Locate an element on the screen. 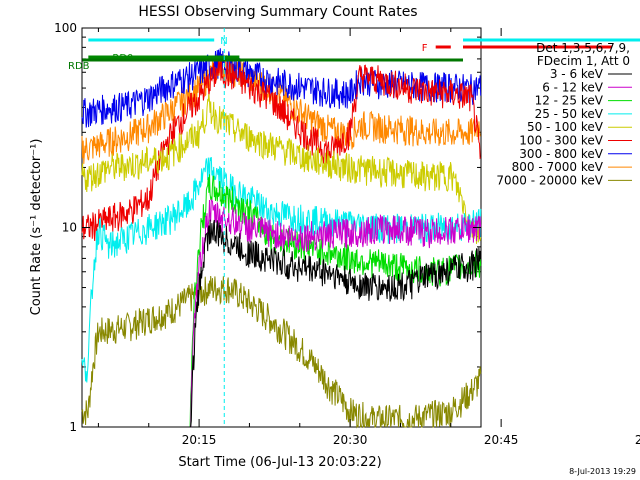 The height and width of the screenshot is (480, 640). legend-header-line2: FDecim 1, Att 0 is located at coordinates (583, 61).